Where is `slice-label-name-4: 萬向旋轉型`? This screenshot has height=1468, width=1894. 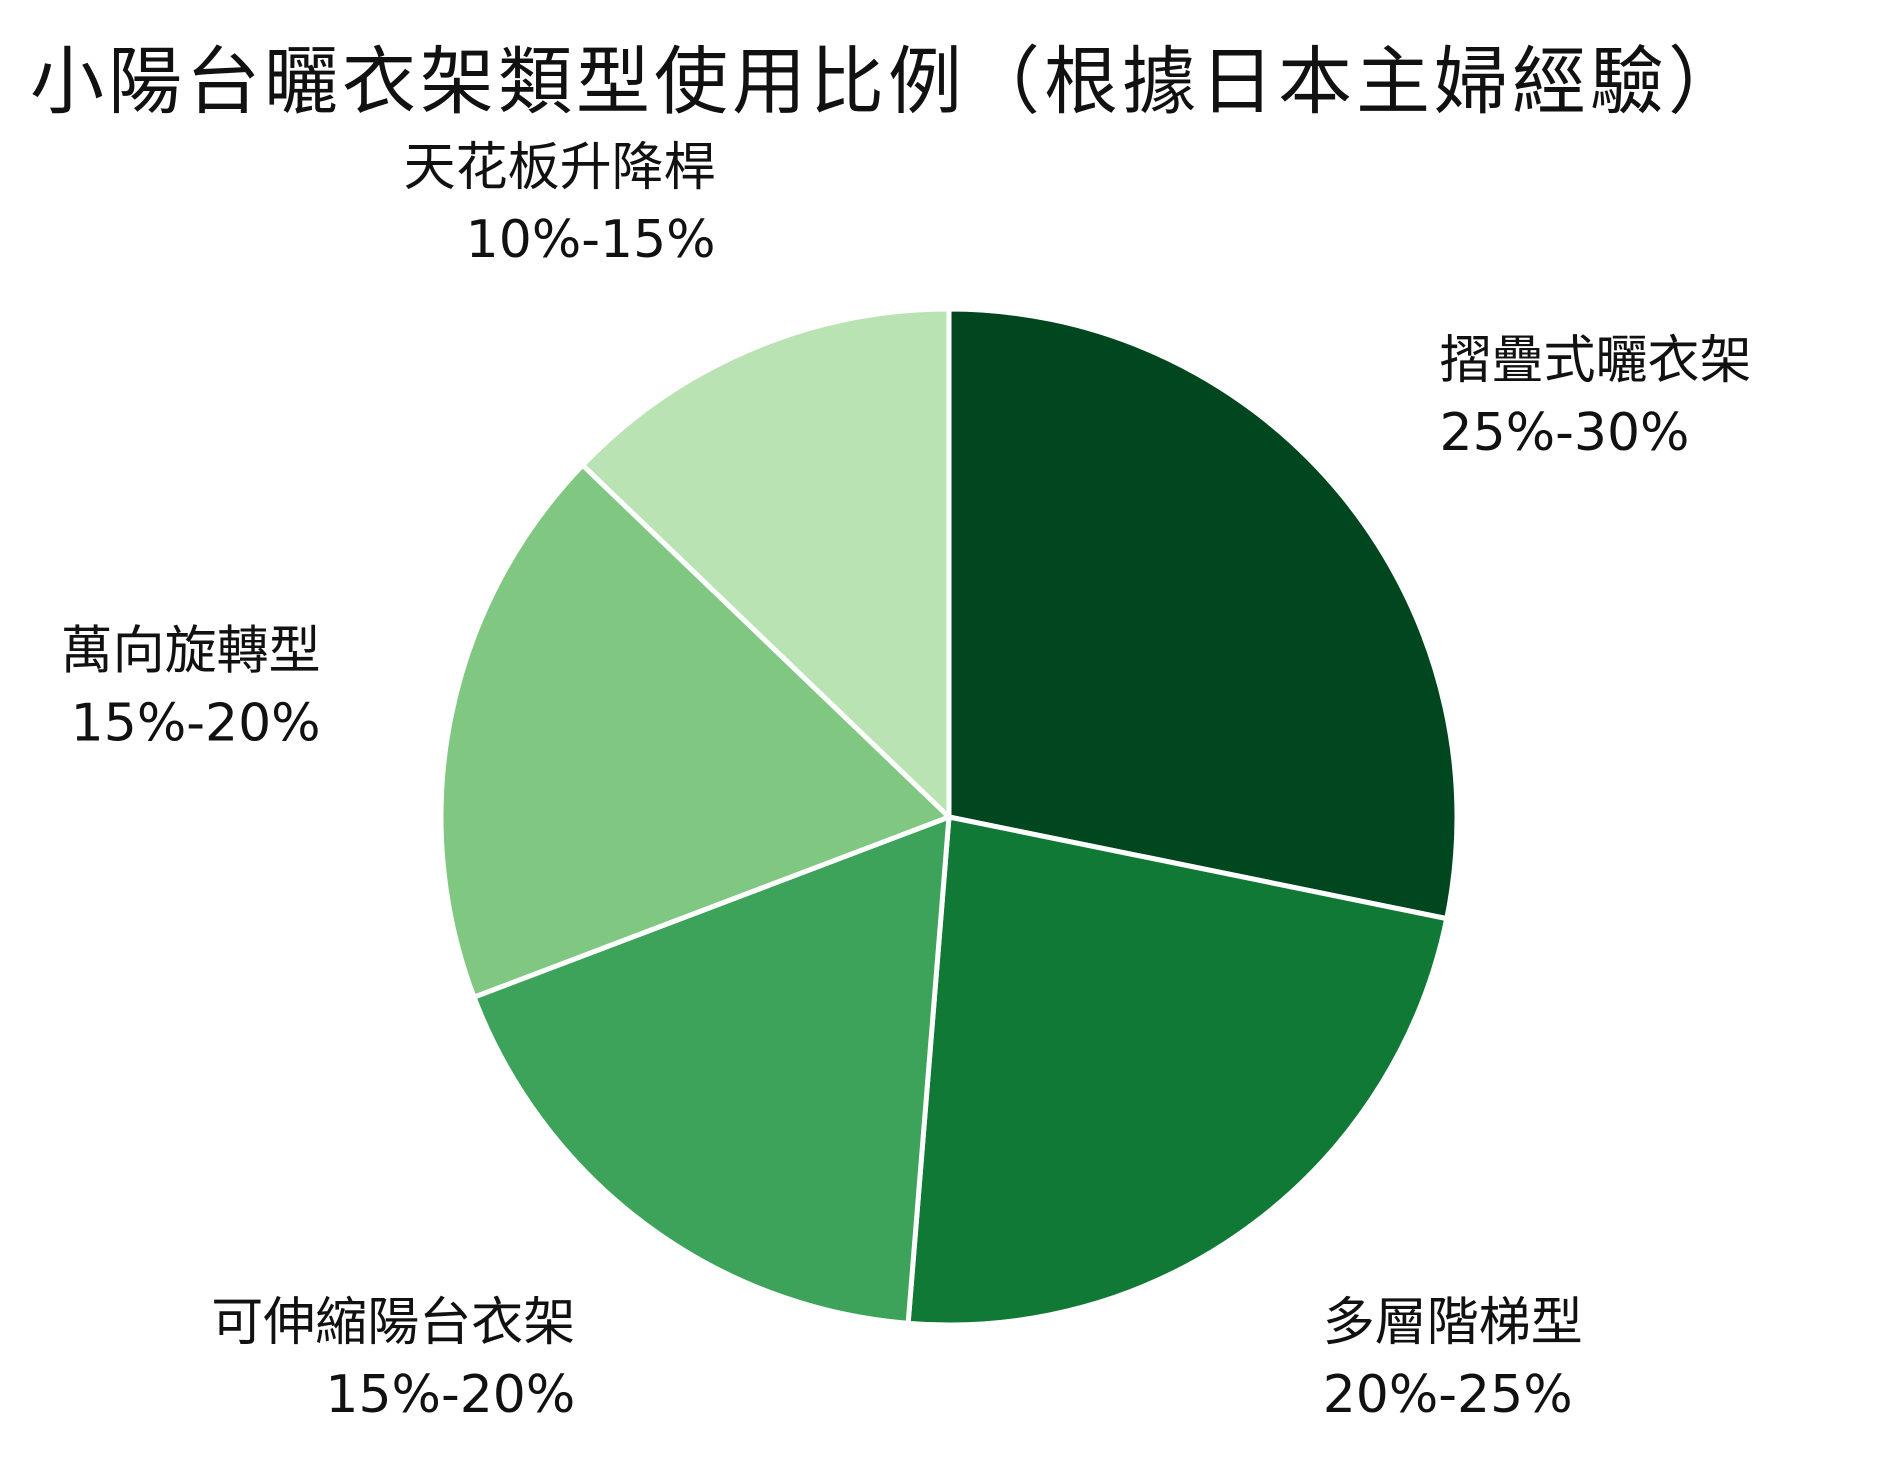 slice-label-name-4: 萬向旋轉型 is located at coordinates (191, 652).